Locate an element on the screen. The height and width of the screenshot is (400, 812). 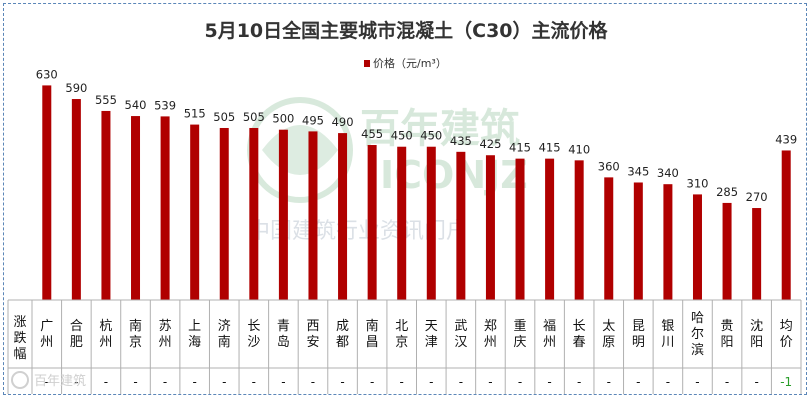
value-label: 630 is located at coordinates (47, 74).